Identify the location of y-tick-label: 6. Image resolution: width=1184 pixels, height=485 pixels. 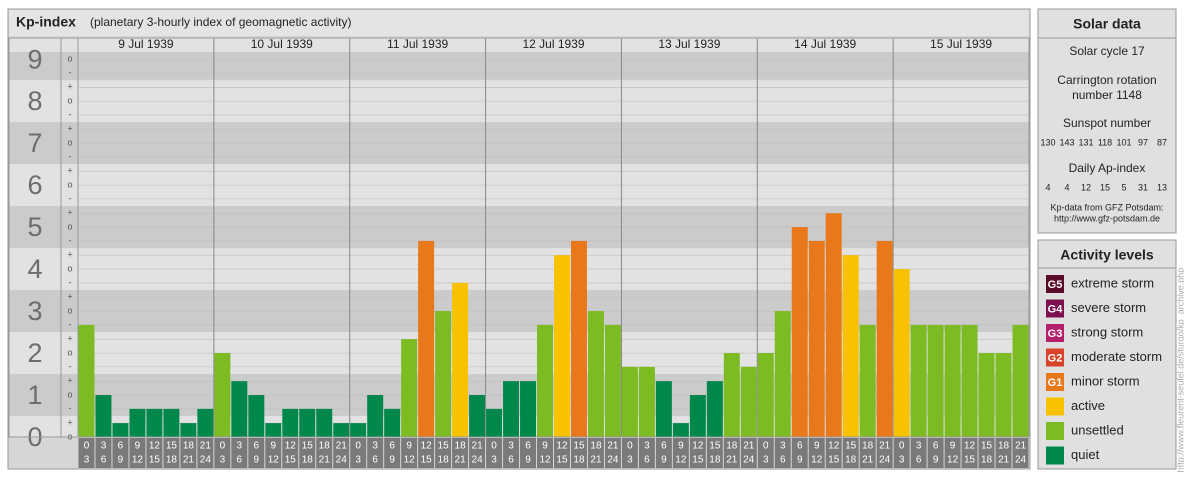
(34, 185).